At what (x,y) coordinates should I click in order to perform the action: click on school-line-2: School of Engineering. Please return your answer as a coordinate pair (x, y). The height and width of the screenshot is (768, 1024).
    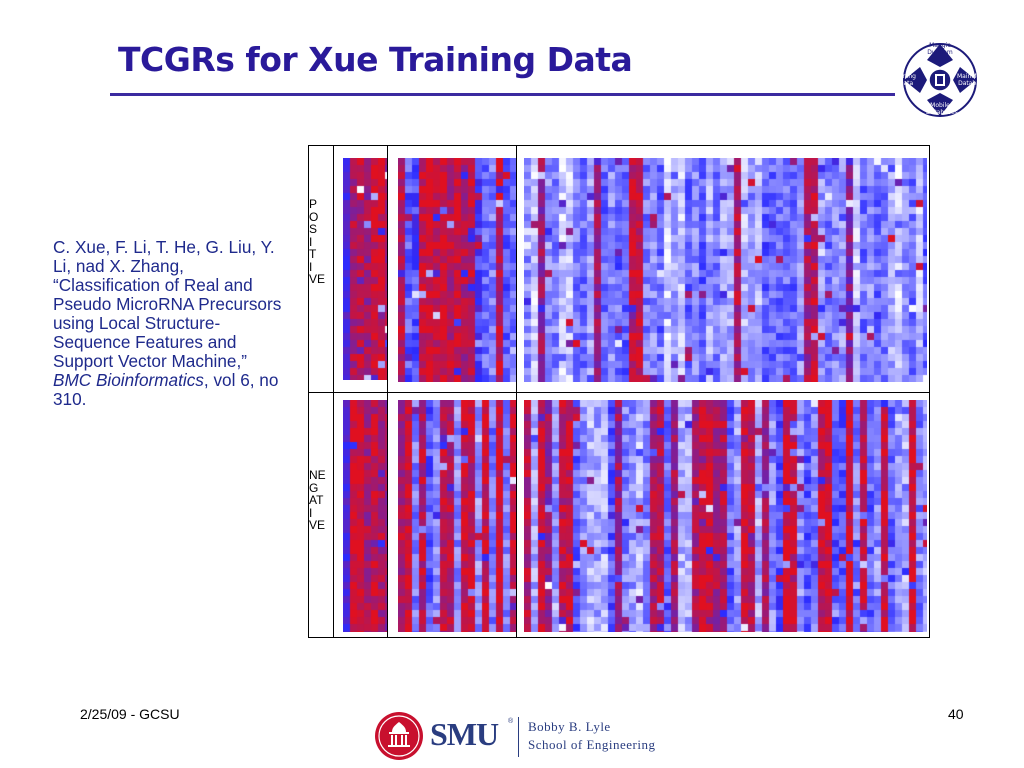
    Looking at the image, I should click on (592, 744).